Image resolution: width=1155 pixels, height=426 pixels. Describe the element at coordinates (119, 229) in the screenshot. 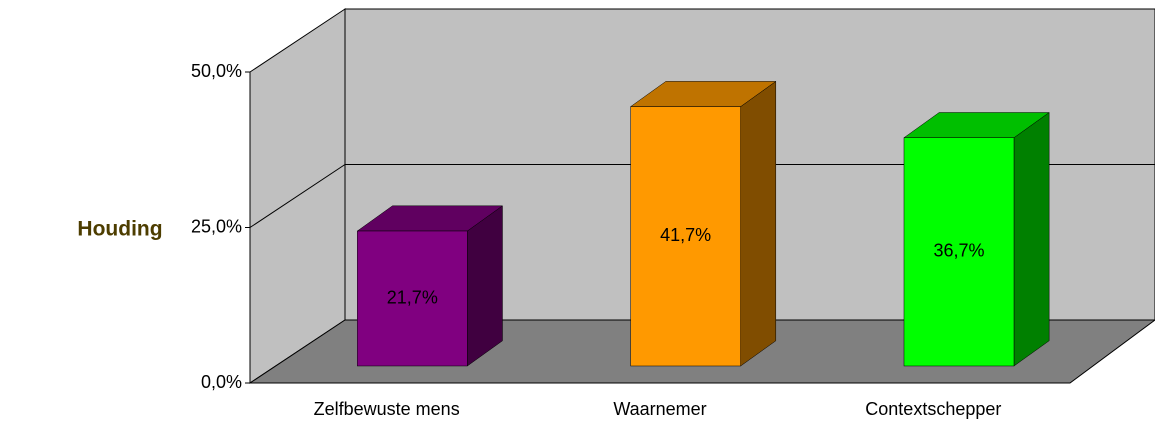

I see `y-axis-title: Houding` at that location.